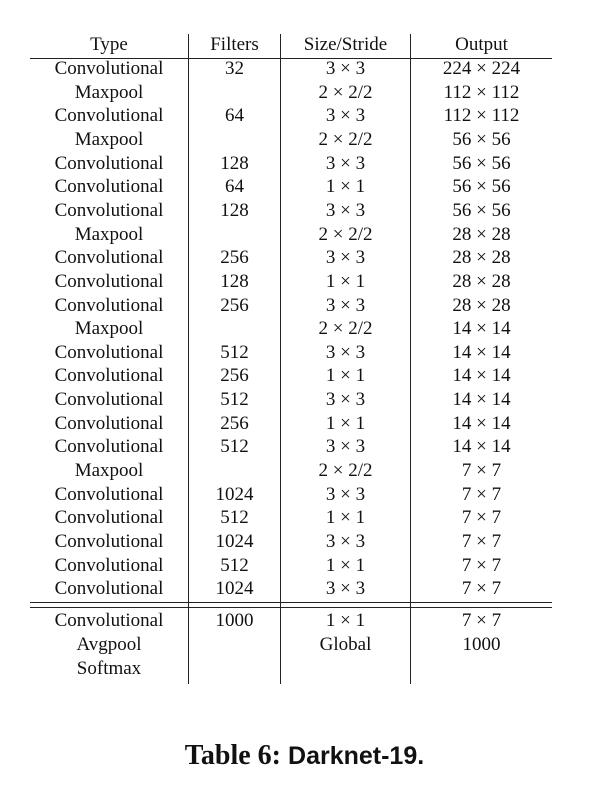 This screenshot has width=609, height=791. Describe the element at coordinates (109, 644) in the screenshot. I see `cell-type: Avgpool` at that location.